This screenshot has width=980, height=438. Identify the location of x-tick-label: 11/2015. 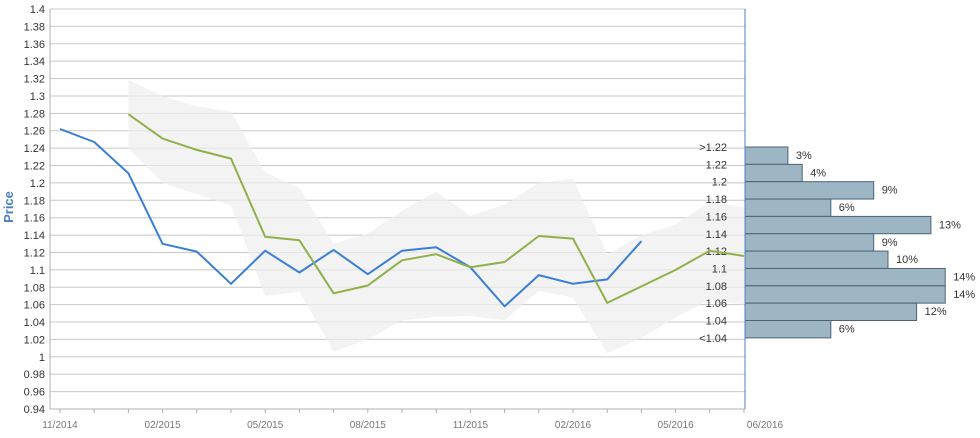
(471, 425).